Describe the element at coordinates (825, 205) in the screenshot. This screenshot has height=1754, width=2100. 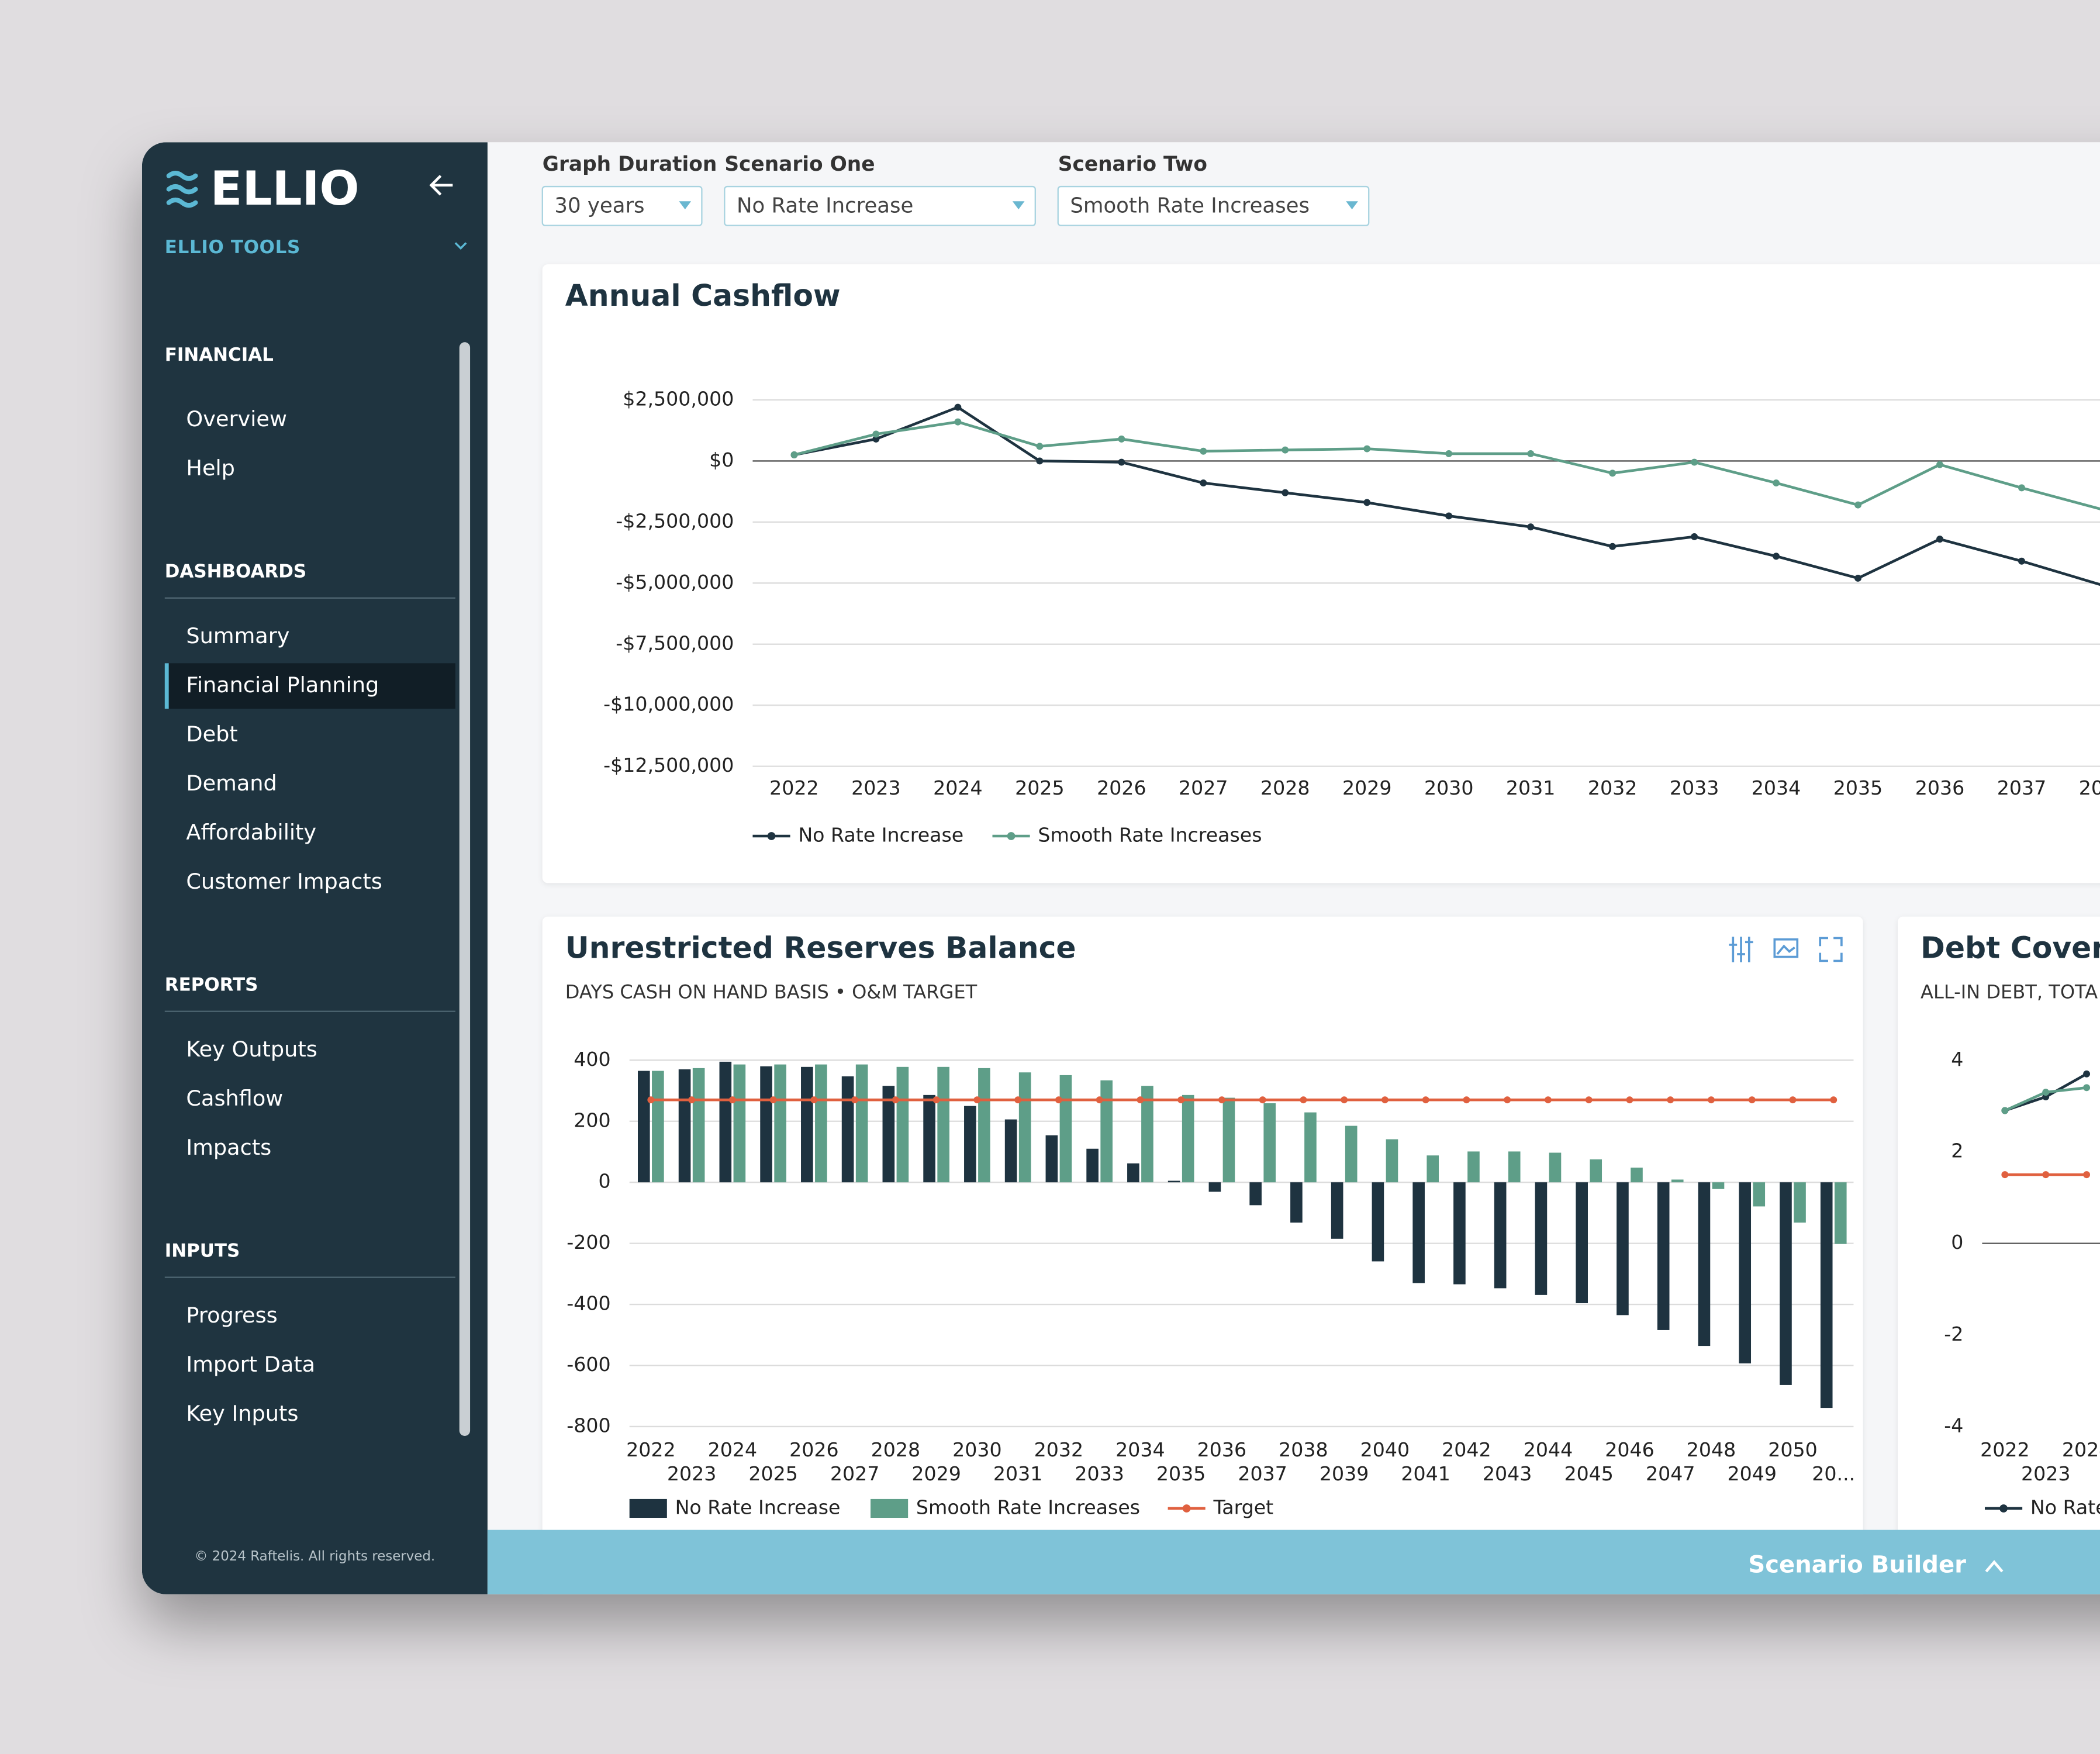
I see `filter-value: No Rate Increase` at that location.